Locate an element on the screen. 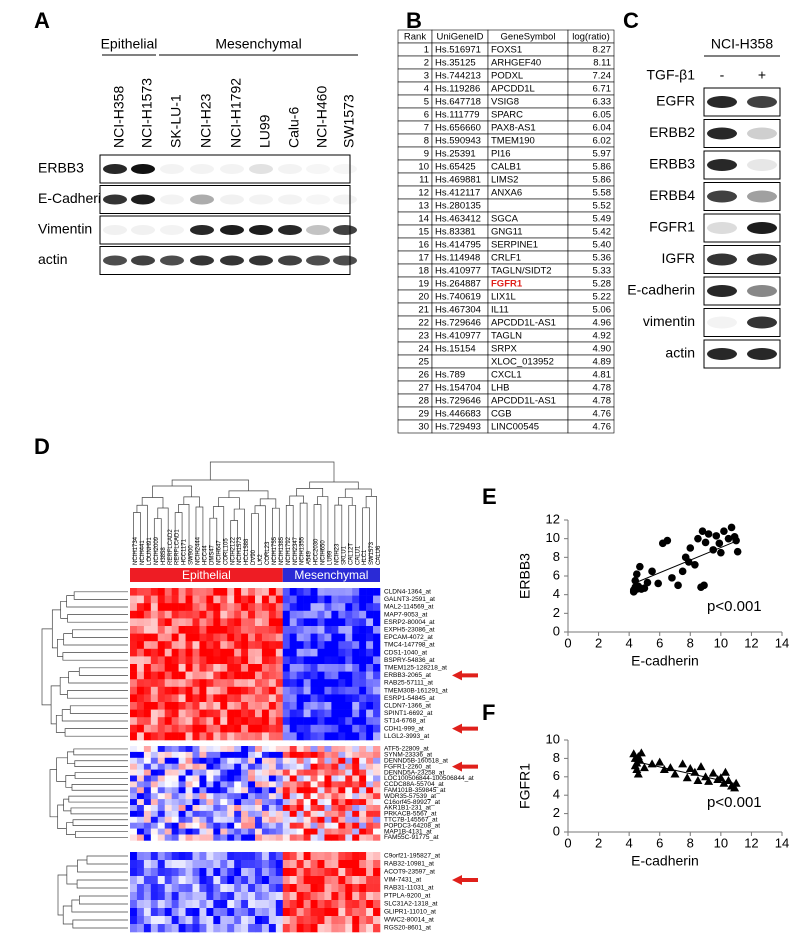  protein-label: vimentin is located at coordinates (669, 321).